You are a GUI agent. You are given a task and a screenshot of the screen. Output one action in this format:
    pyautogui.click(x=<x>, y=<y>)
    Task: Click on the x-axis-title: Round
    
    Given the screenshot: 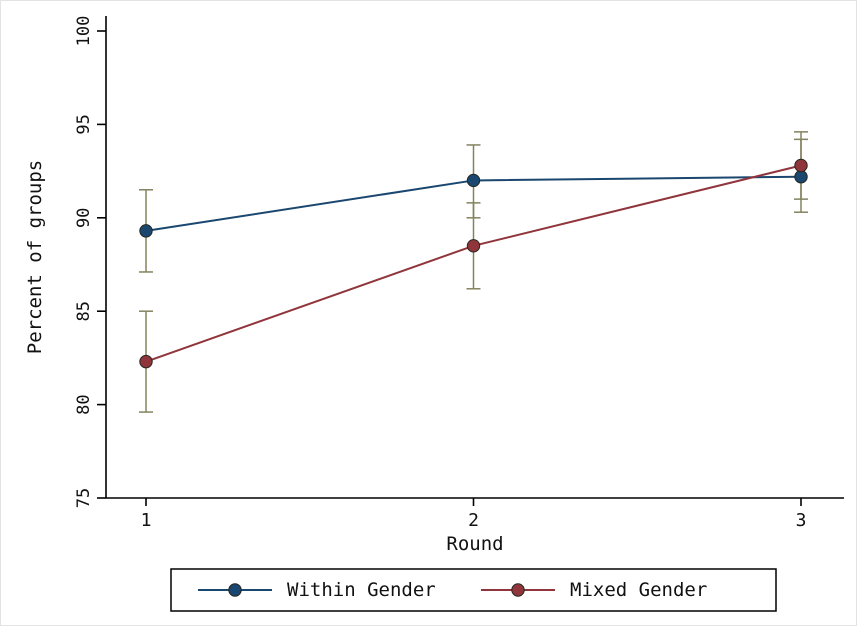 What is the action you would take?
    pyautogui.click(x=474, y=544)
    